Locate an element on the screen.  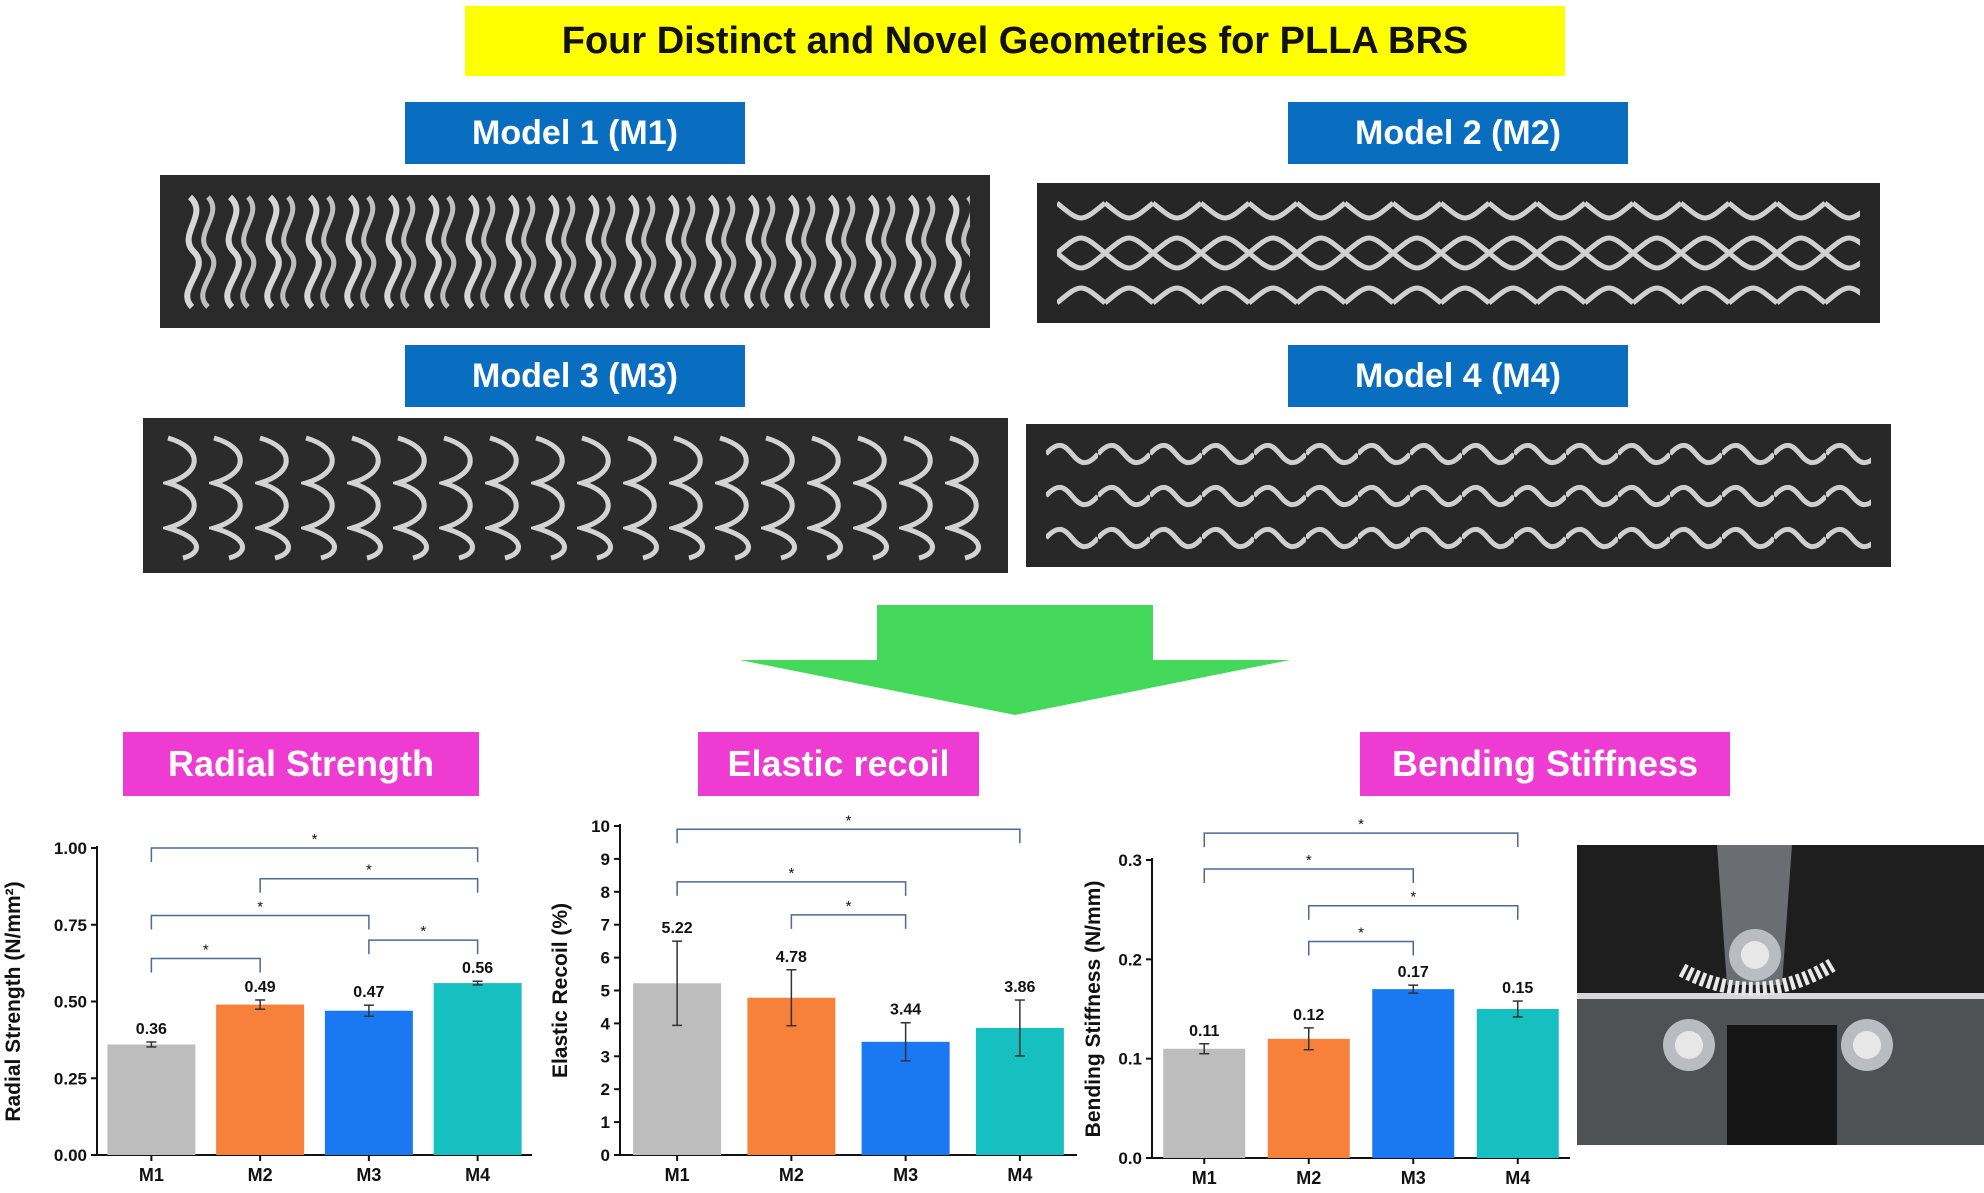
bending-rig-illustration is located at coordinates (1780, 995).